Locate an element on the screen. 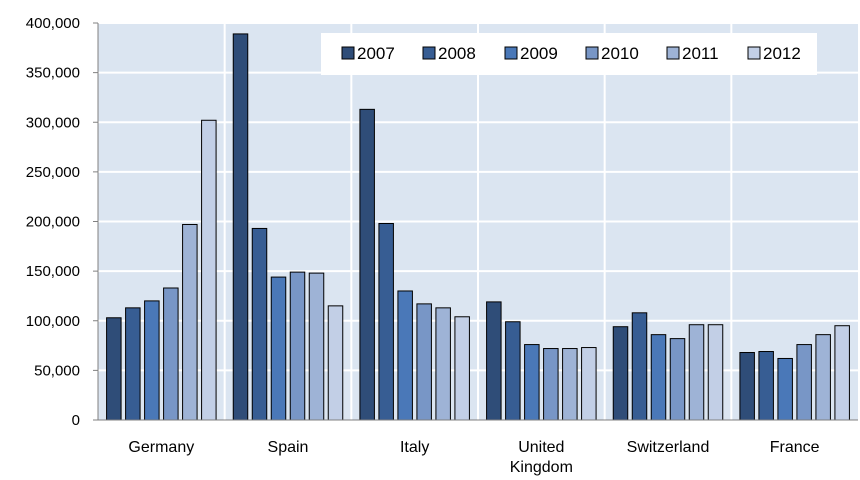 This screenshot has width=860, height=480. y-tick-label: 200,000 is located at coordinates (53, 222).